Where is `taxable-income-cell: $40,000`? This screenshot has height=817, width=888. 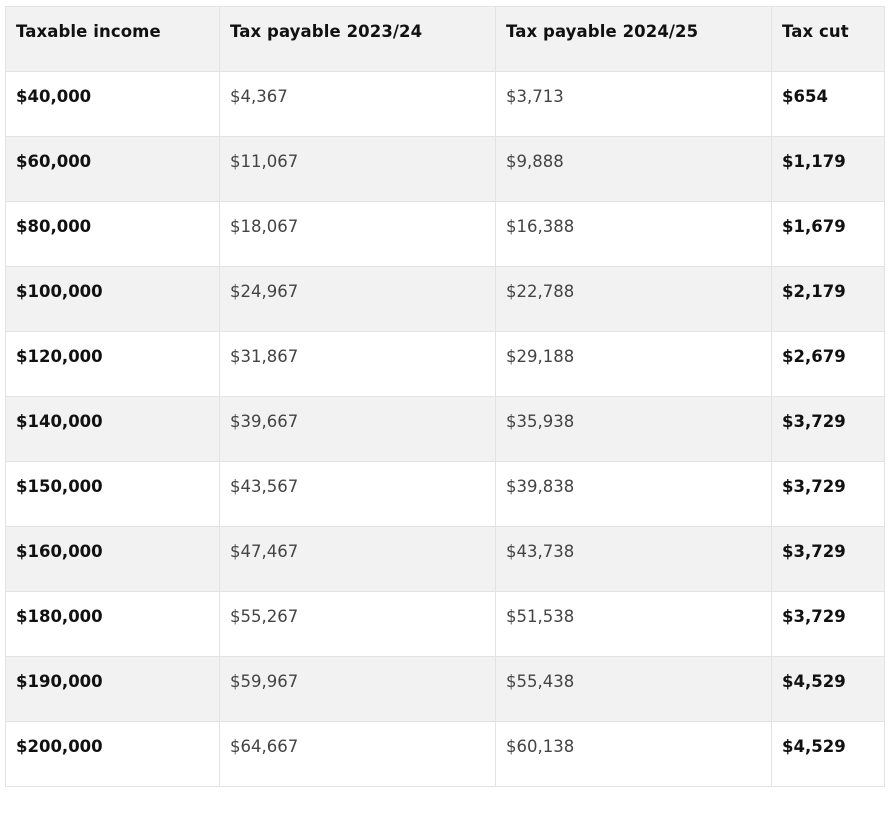
taxable-income-cell: $40,000 is located at coordinates (112, 104).